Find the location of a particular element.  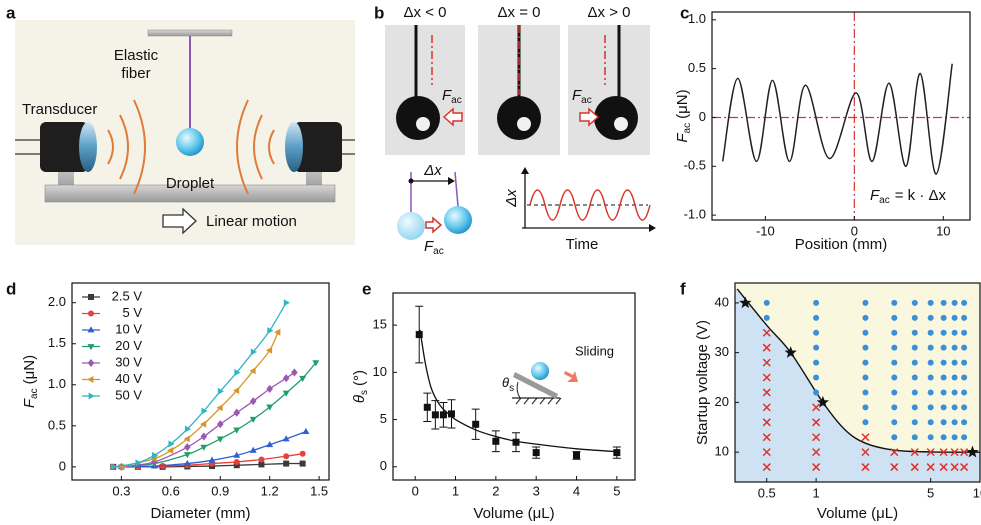

oscillation-sketch is located at coordinates (590, 205).